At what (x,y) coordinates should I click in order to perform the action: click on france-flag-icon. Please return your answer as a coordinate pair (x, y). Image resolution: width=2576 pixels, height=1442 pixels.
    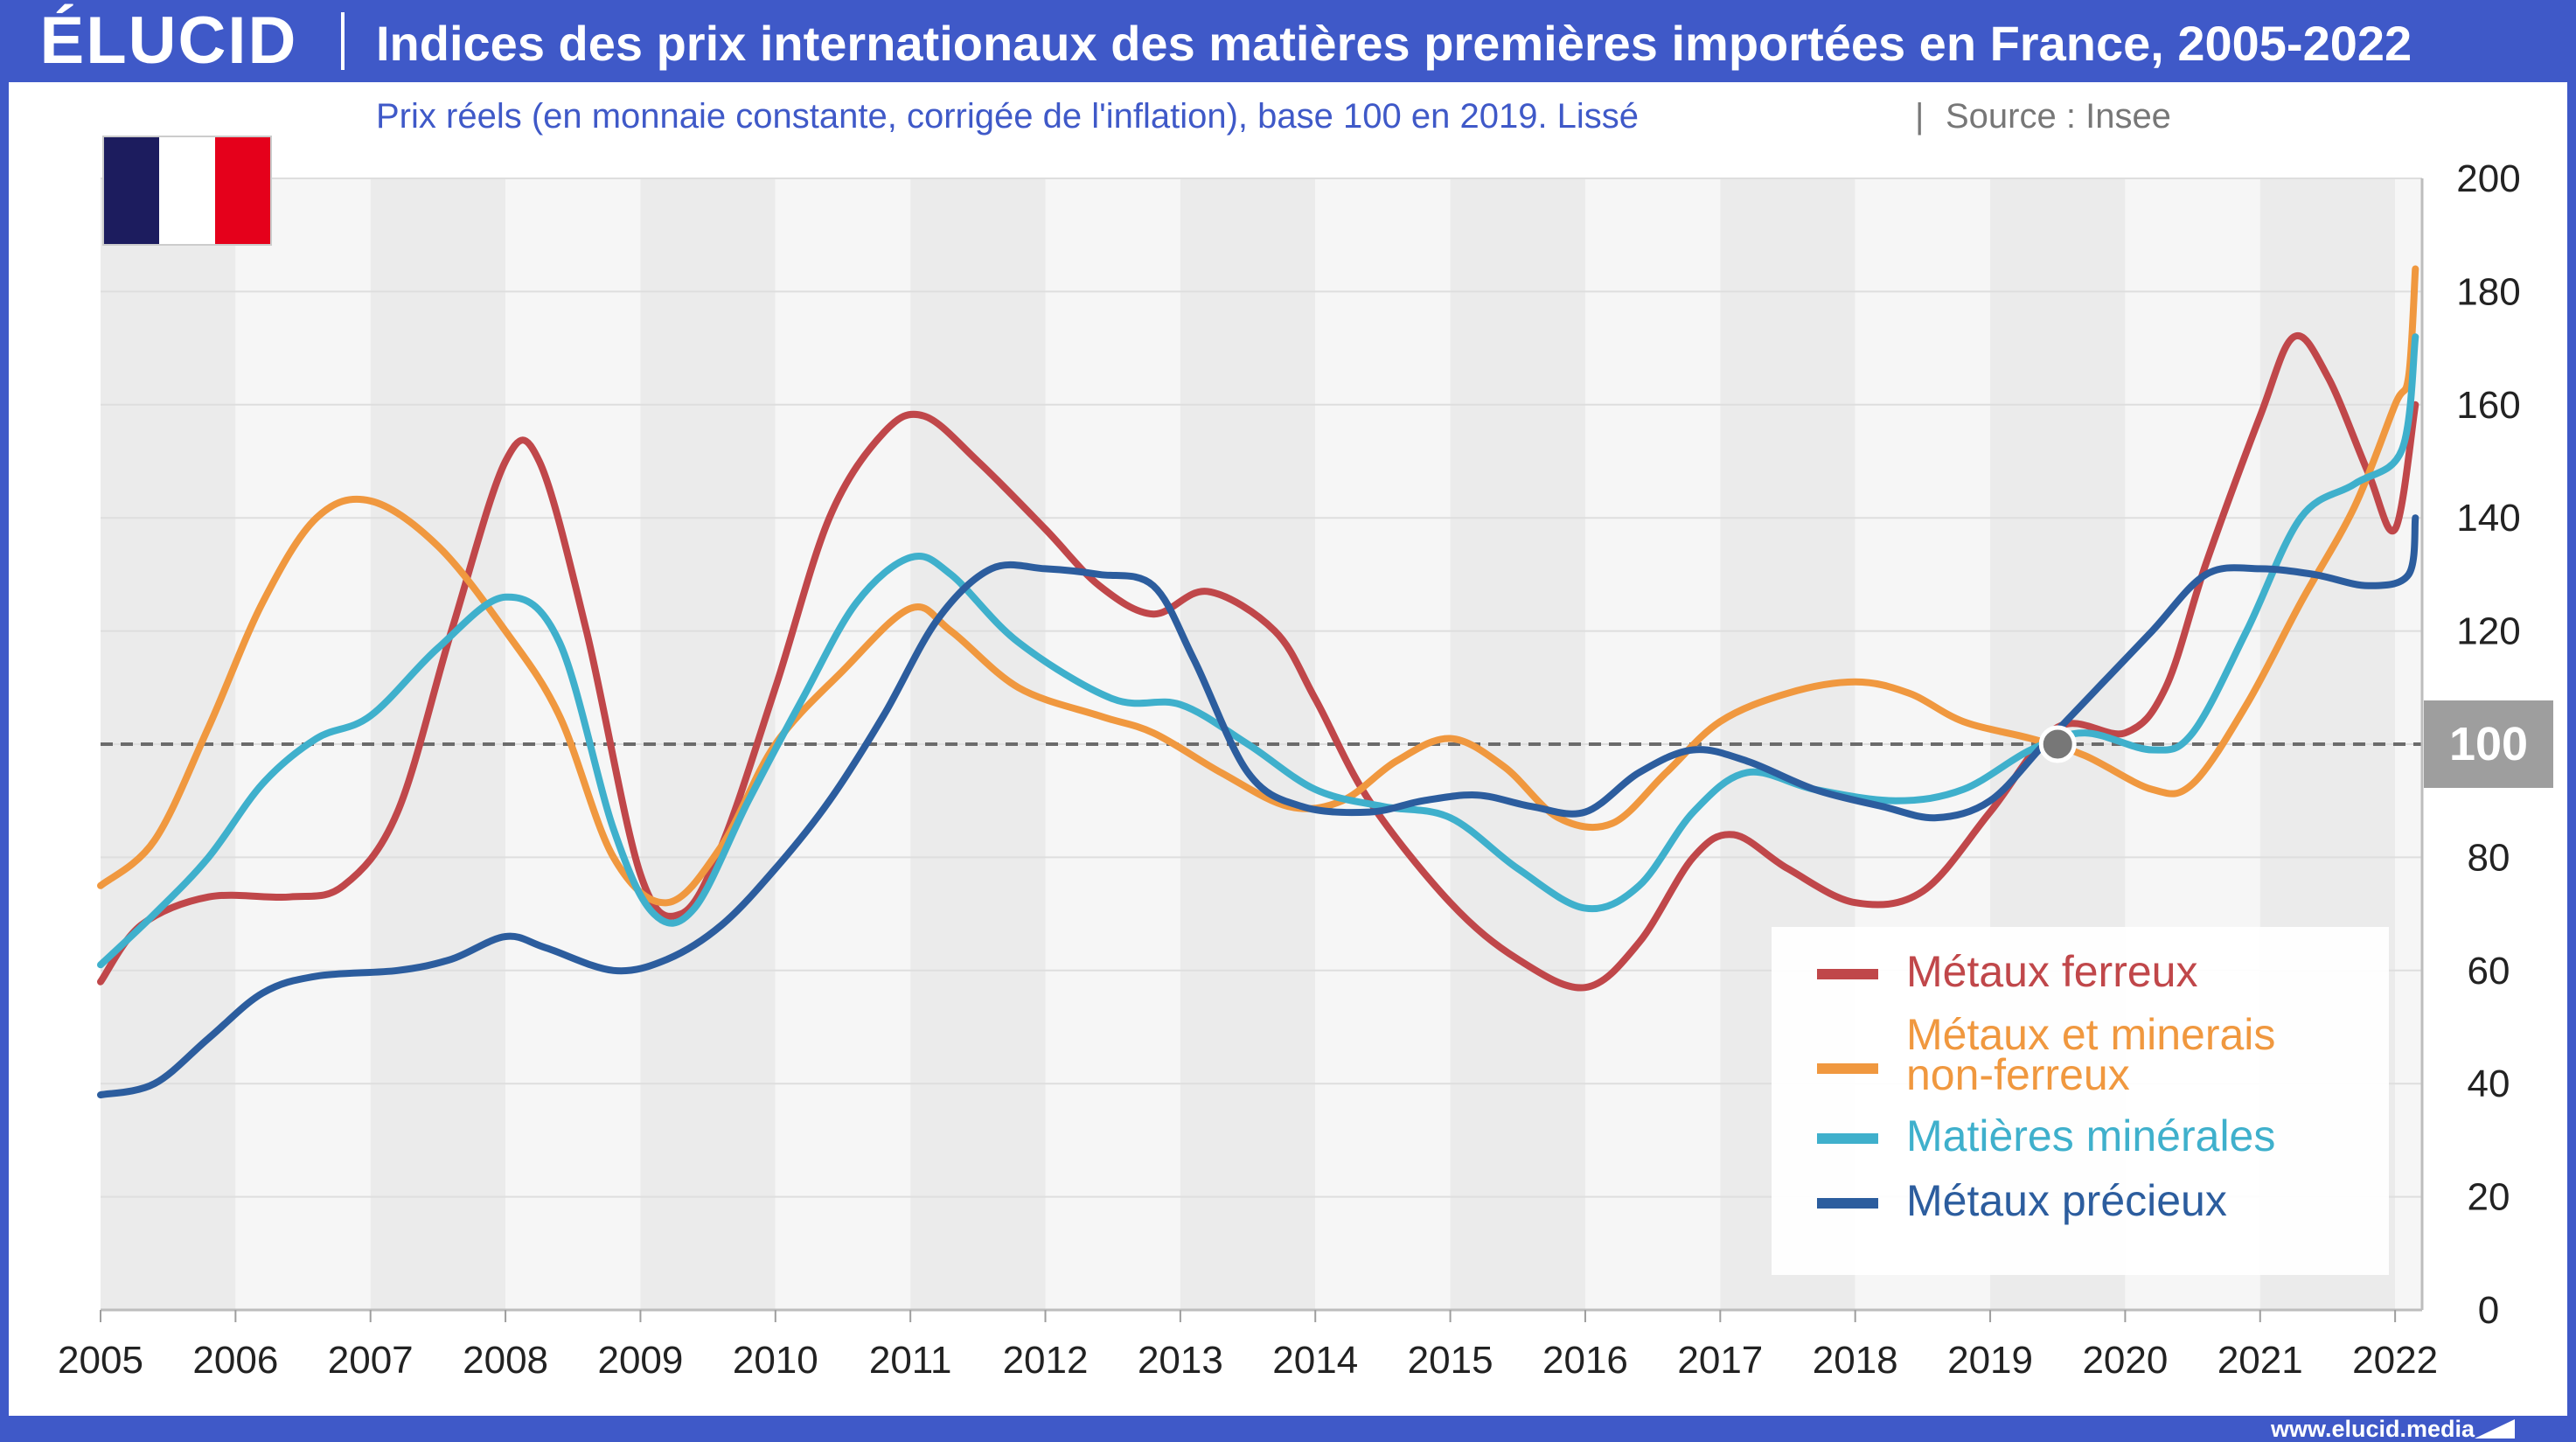
    Looking at the image, I should click on (187, 191).